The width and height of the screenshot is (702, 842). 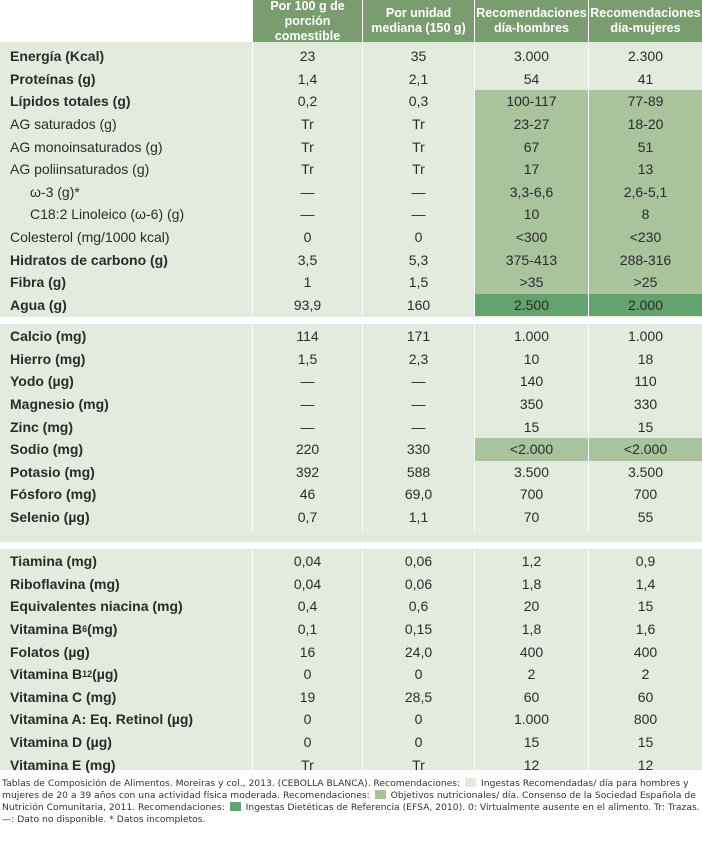 What do you see at coordinates (126, 674) in the screenshot?
I see `row-label: Vitamina B 12 (µg)` at bounding box center [126, 674].